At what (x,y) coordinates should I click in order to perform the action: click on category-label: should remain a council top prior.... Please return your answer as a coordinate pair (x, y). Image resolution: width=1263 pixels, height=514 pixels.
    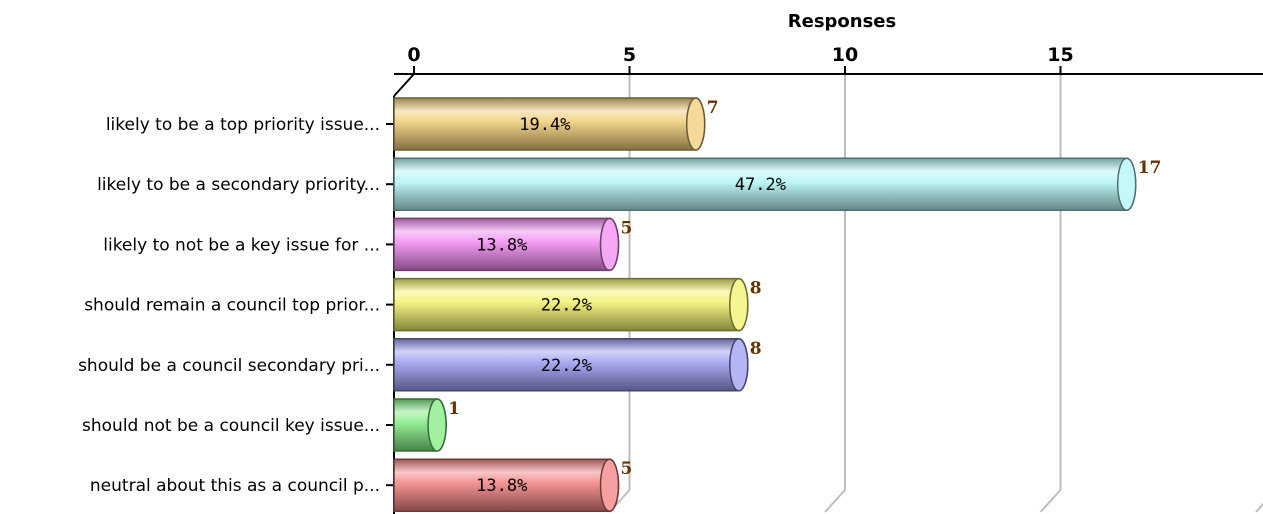
    Looking at the image, I should click on (232, 306).